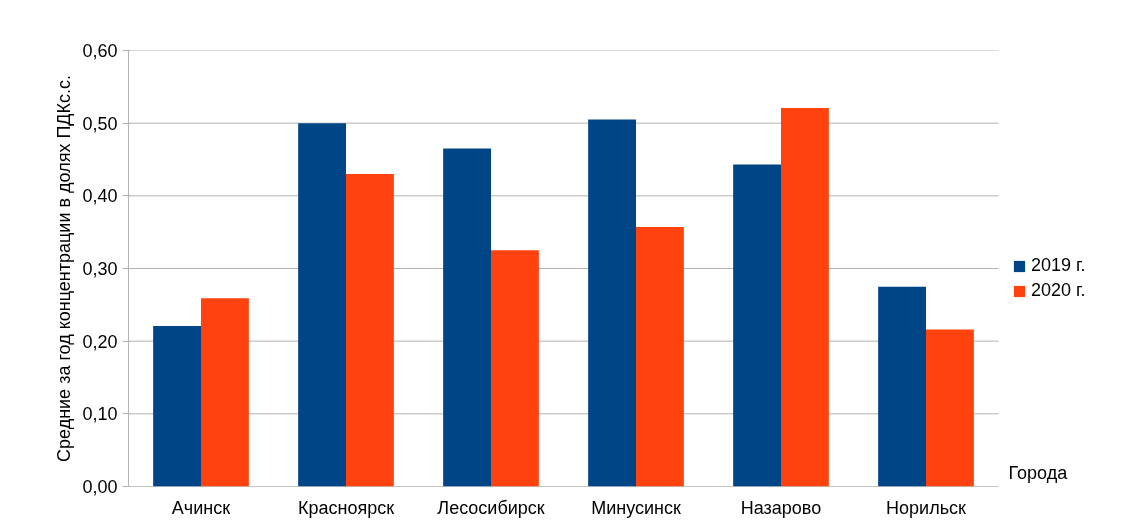  I want to click on x-tick-label: Минусинск, so click(636, 507).